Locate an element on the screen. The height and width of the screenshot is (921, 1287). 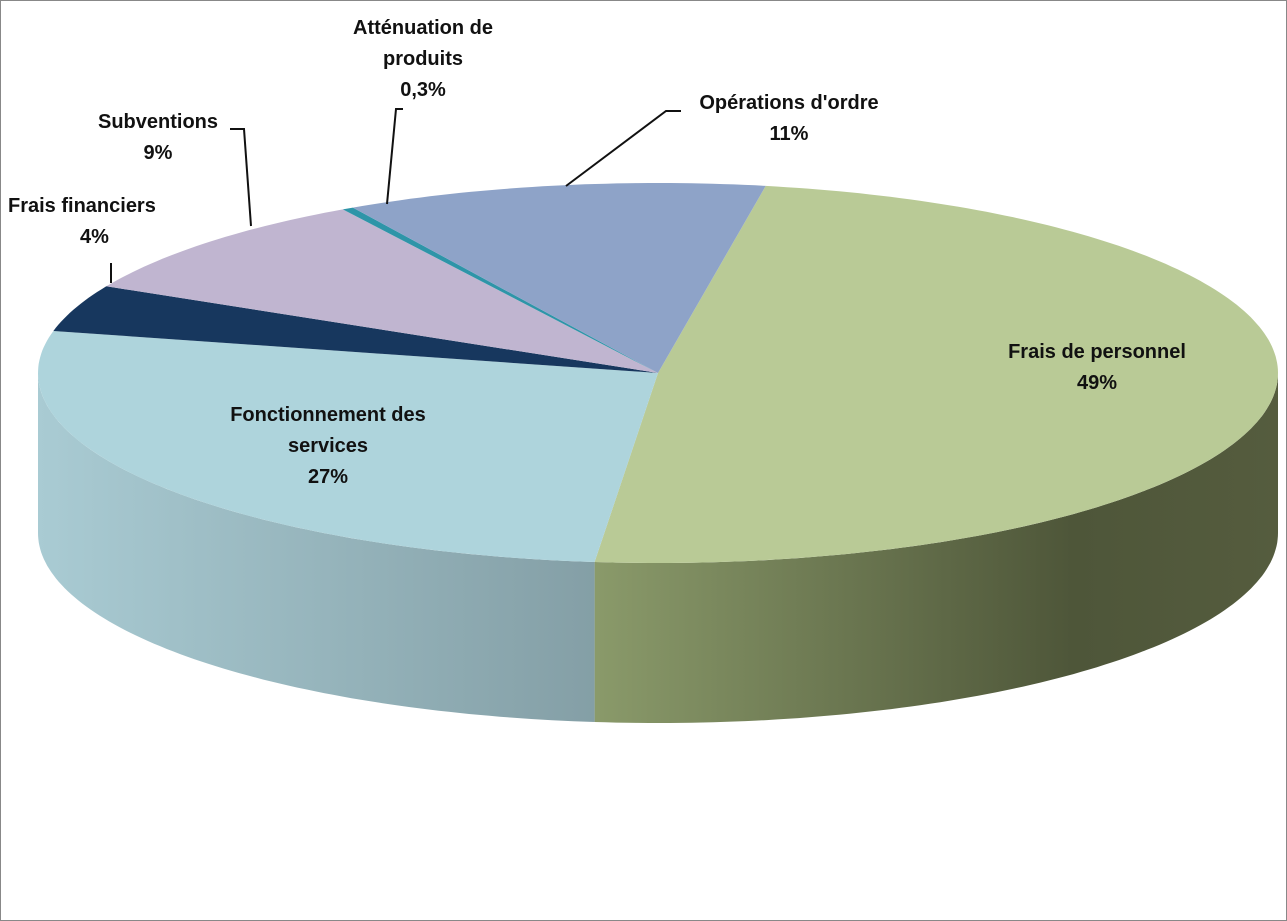
value-label: 4% is located at coordinates (94, 237).